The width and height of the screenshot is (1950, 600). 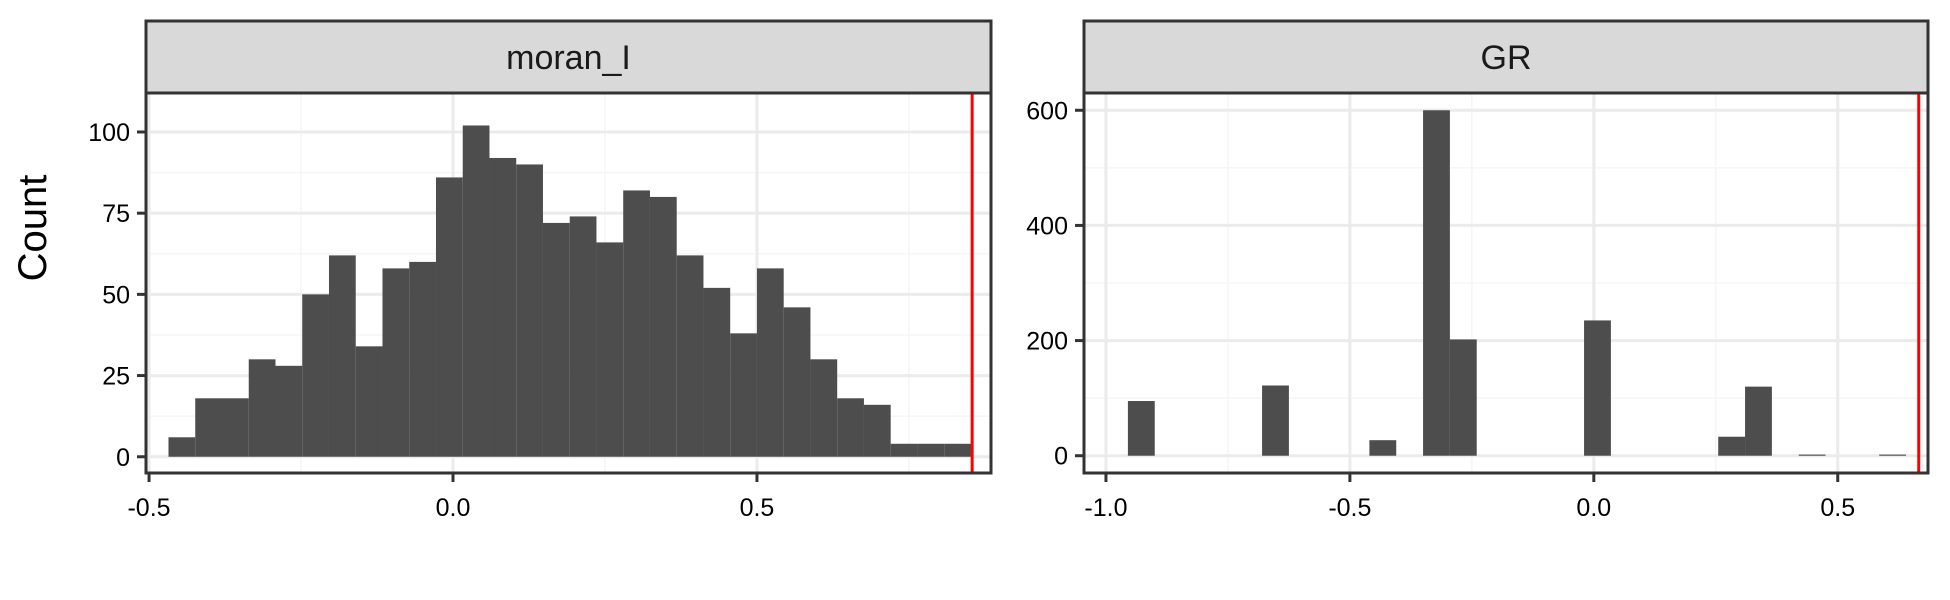 What do you see at coordinates (1105, 508) in the screenshot?
I see `x-tick-label: -1.0` at bounding box center [1105, 508].